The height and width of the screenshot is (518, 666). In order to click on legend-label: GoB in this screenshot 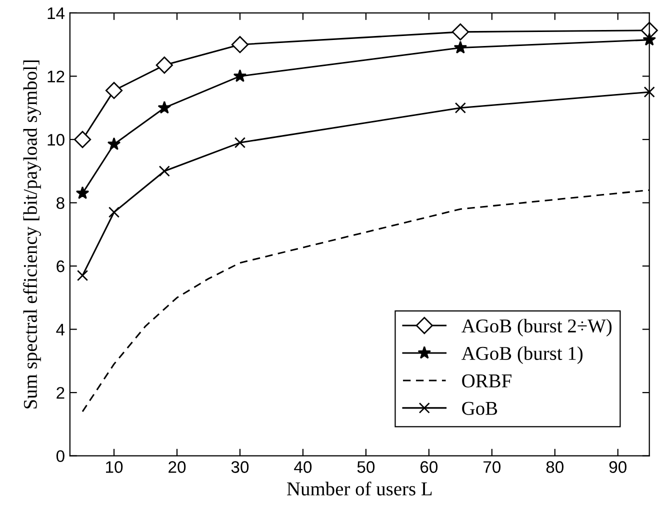, I will do `click(480, 408)`.